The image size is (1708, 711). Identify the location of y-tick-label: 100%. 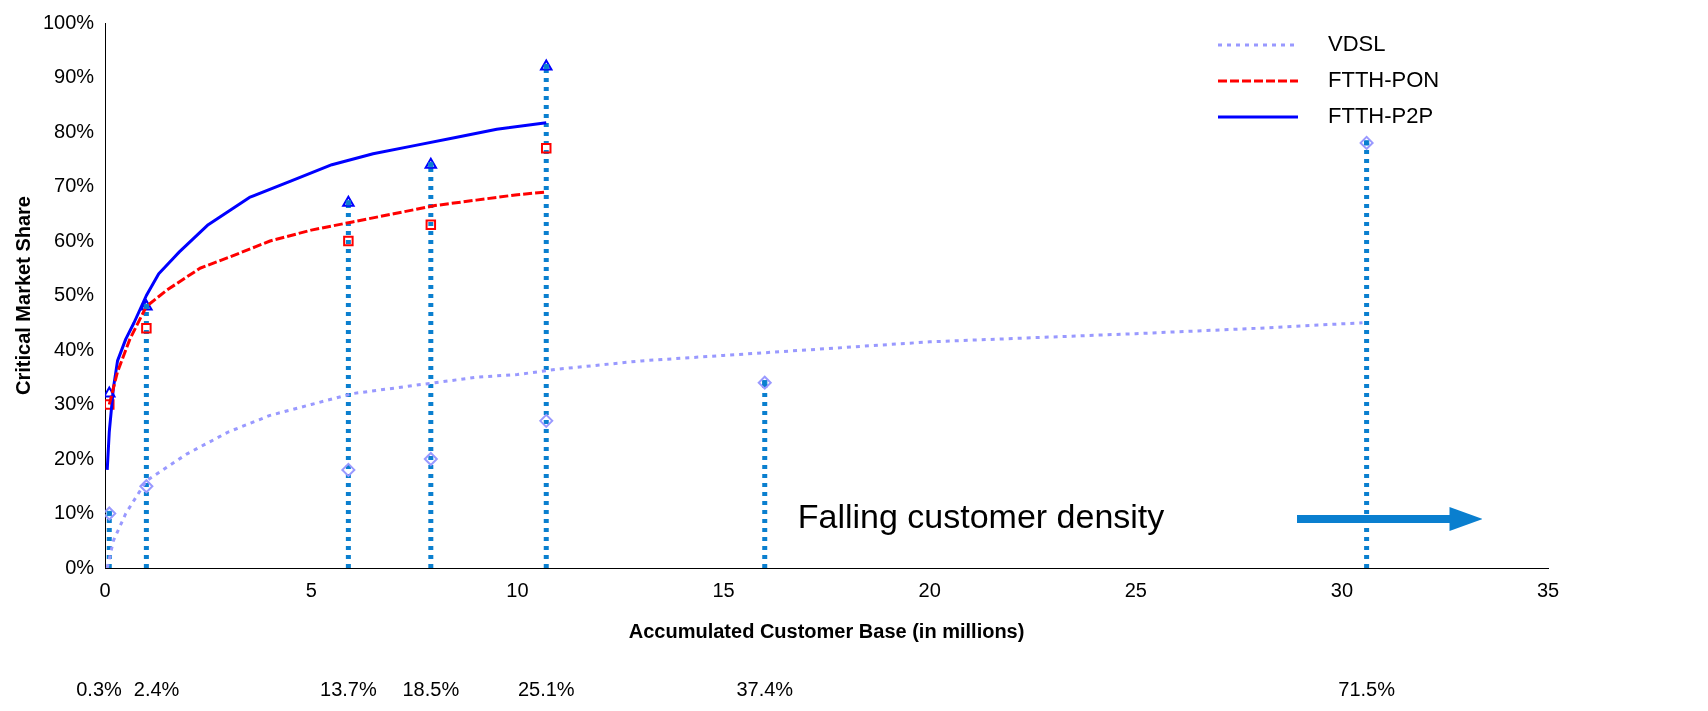
(69, 21).